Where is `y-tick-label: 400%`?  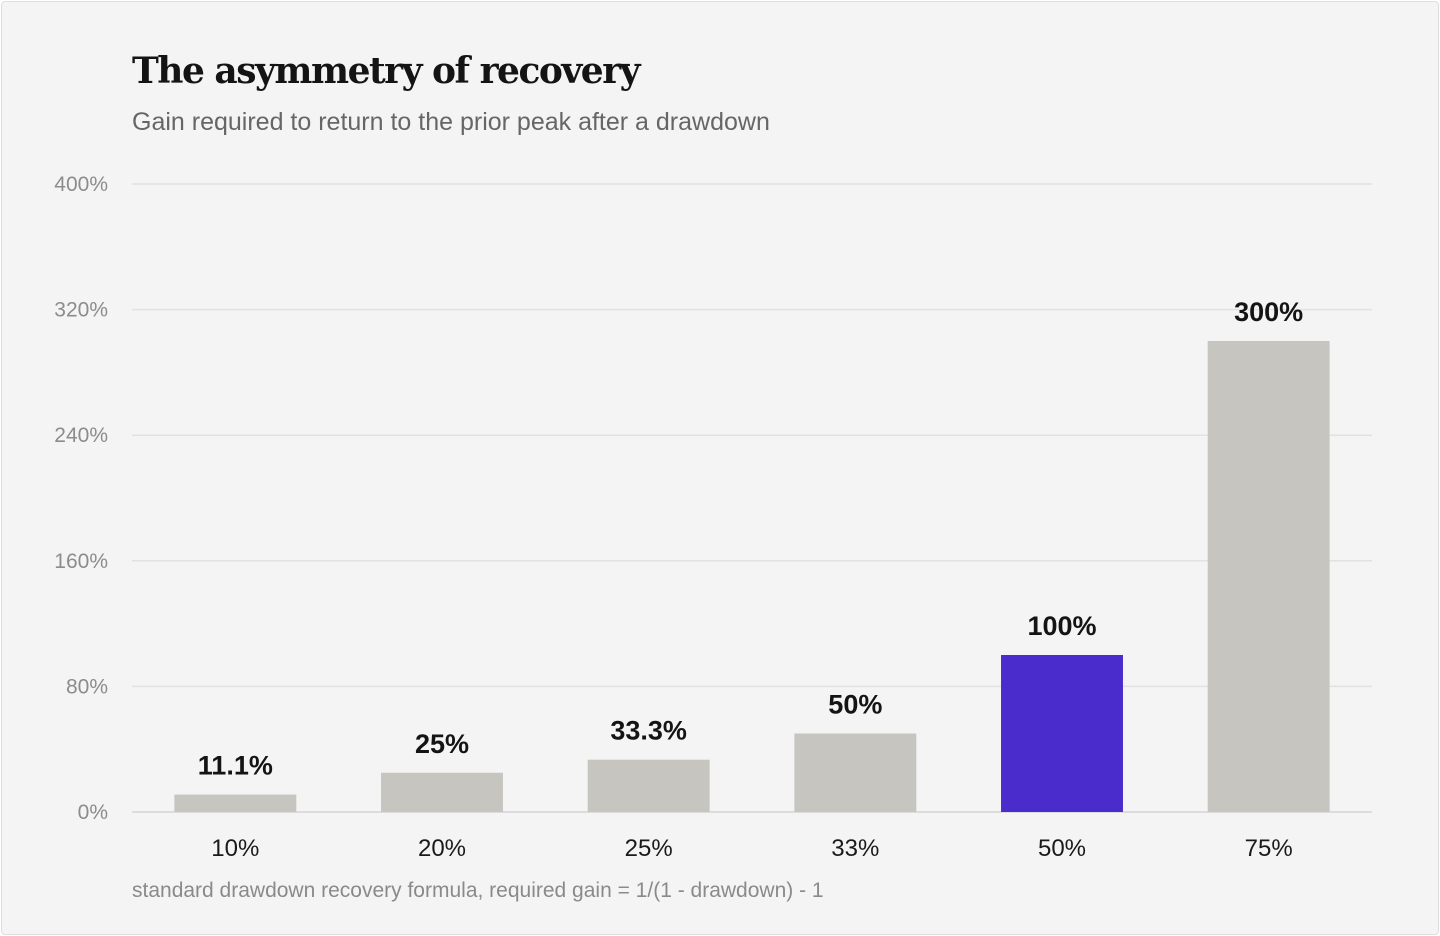 y-tick-label: 400% is located at coordinates (81, 184).